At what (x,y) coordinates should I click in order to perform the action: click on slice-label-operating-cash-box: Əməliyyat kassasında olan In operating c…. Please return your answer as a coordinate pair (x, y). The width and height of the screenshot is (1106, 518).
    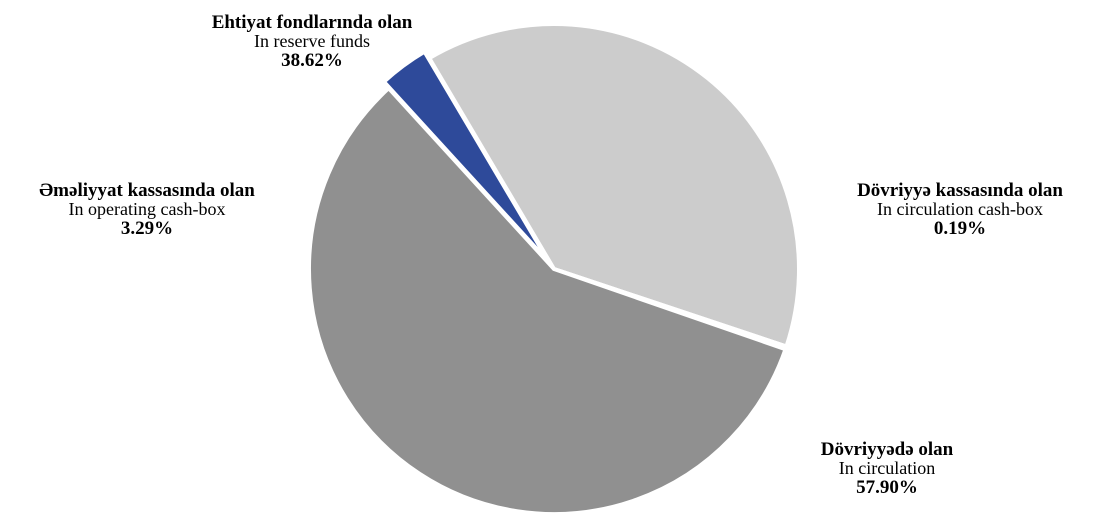
    Looking at the image, I should click on (147, 209).